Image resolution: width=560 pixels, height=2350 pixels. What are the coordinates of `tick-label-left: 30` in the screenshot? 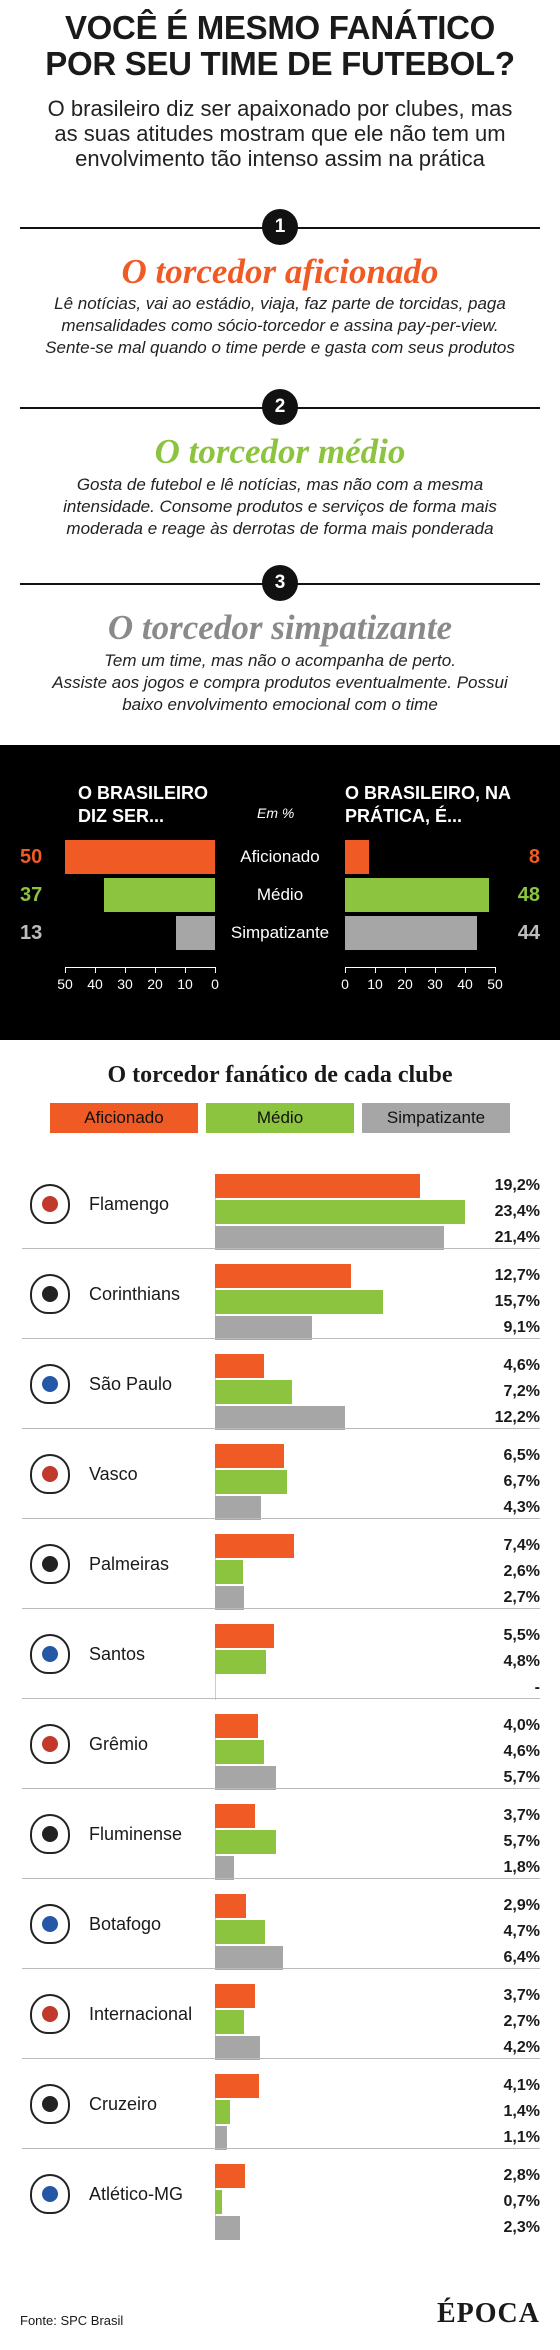 It's located at (125, 984).